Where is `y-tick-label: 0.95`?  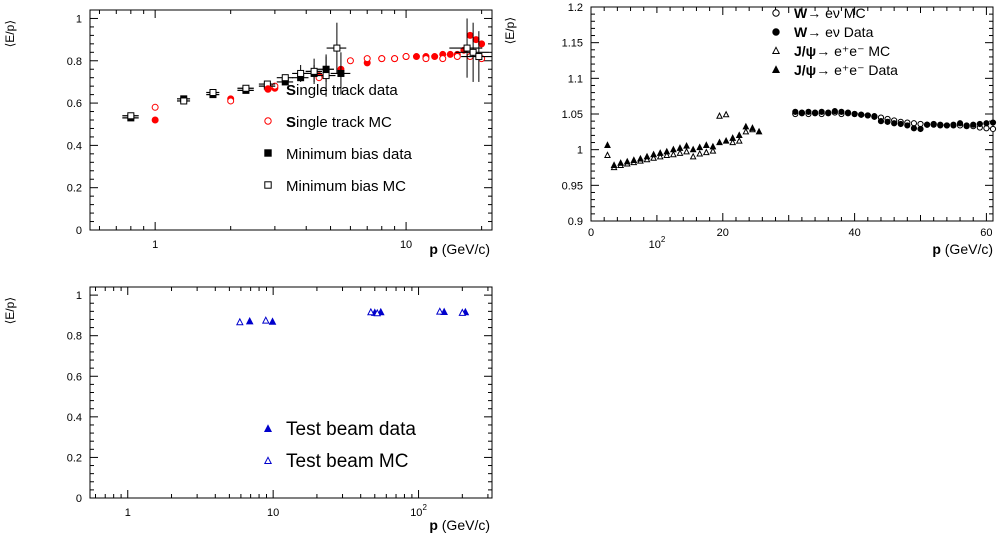
y-tick-label: 0.95 is located at coordinates (572, 186).